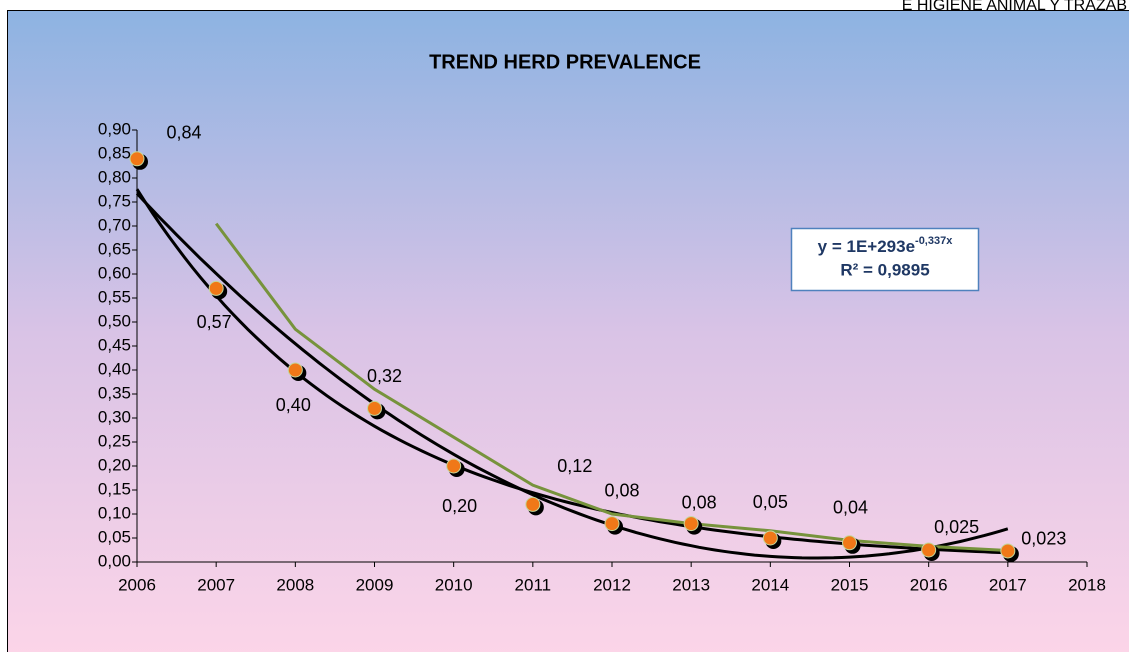  Describe the element at coordinates (454, 584) in the screenshot. I see `x-tick-label: 2010` at that location.